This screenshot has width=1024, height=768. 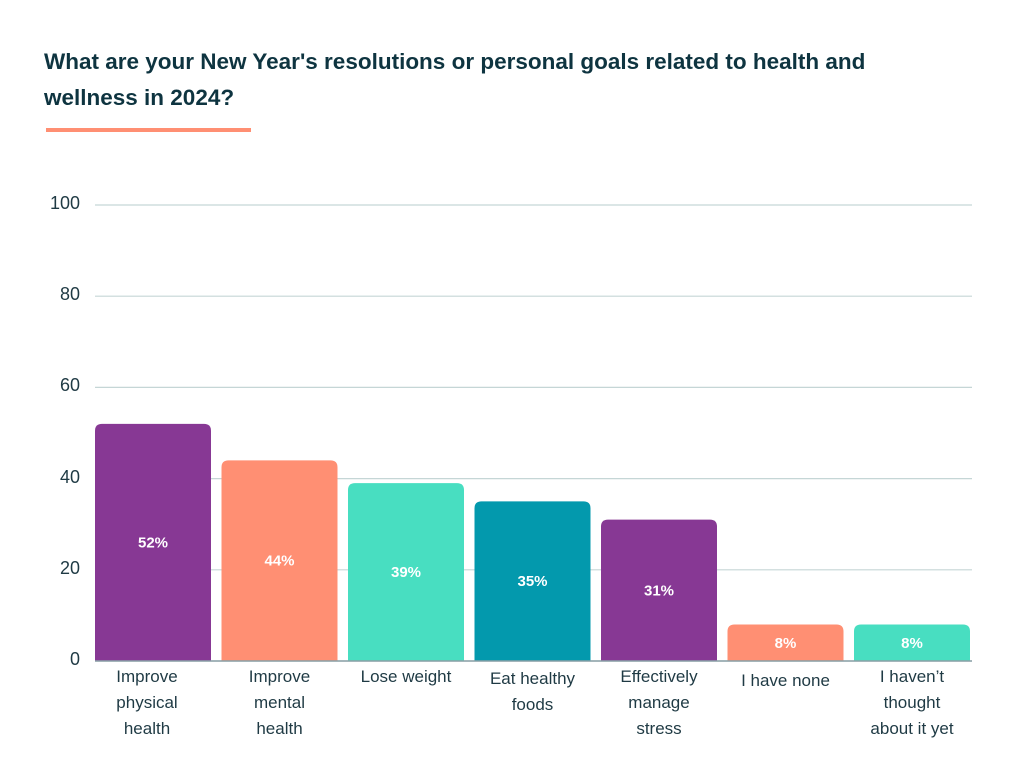 What do you see at coordinates (785, 680) in the screenshot?
I see `x-tick-label: I have none` at bounding box center [785, 680].